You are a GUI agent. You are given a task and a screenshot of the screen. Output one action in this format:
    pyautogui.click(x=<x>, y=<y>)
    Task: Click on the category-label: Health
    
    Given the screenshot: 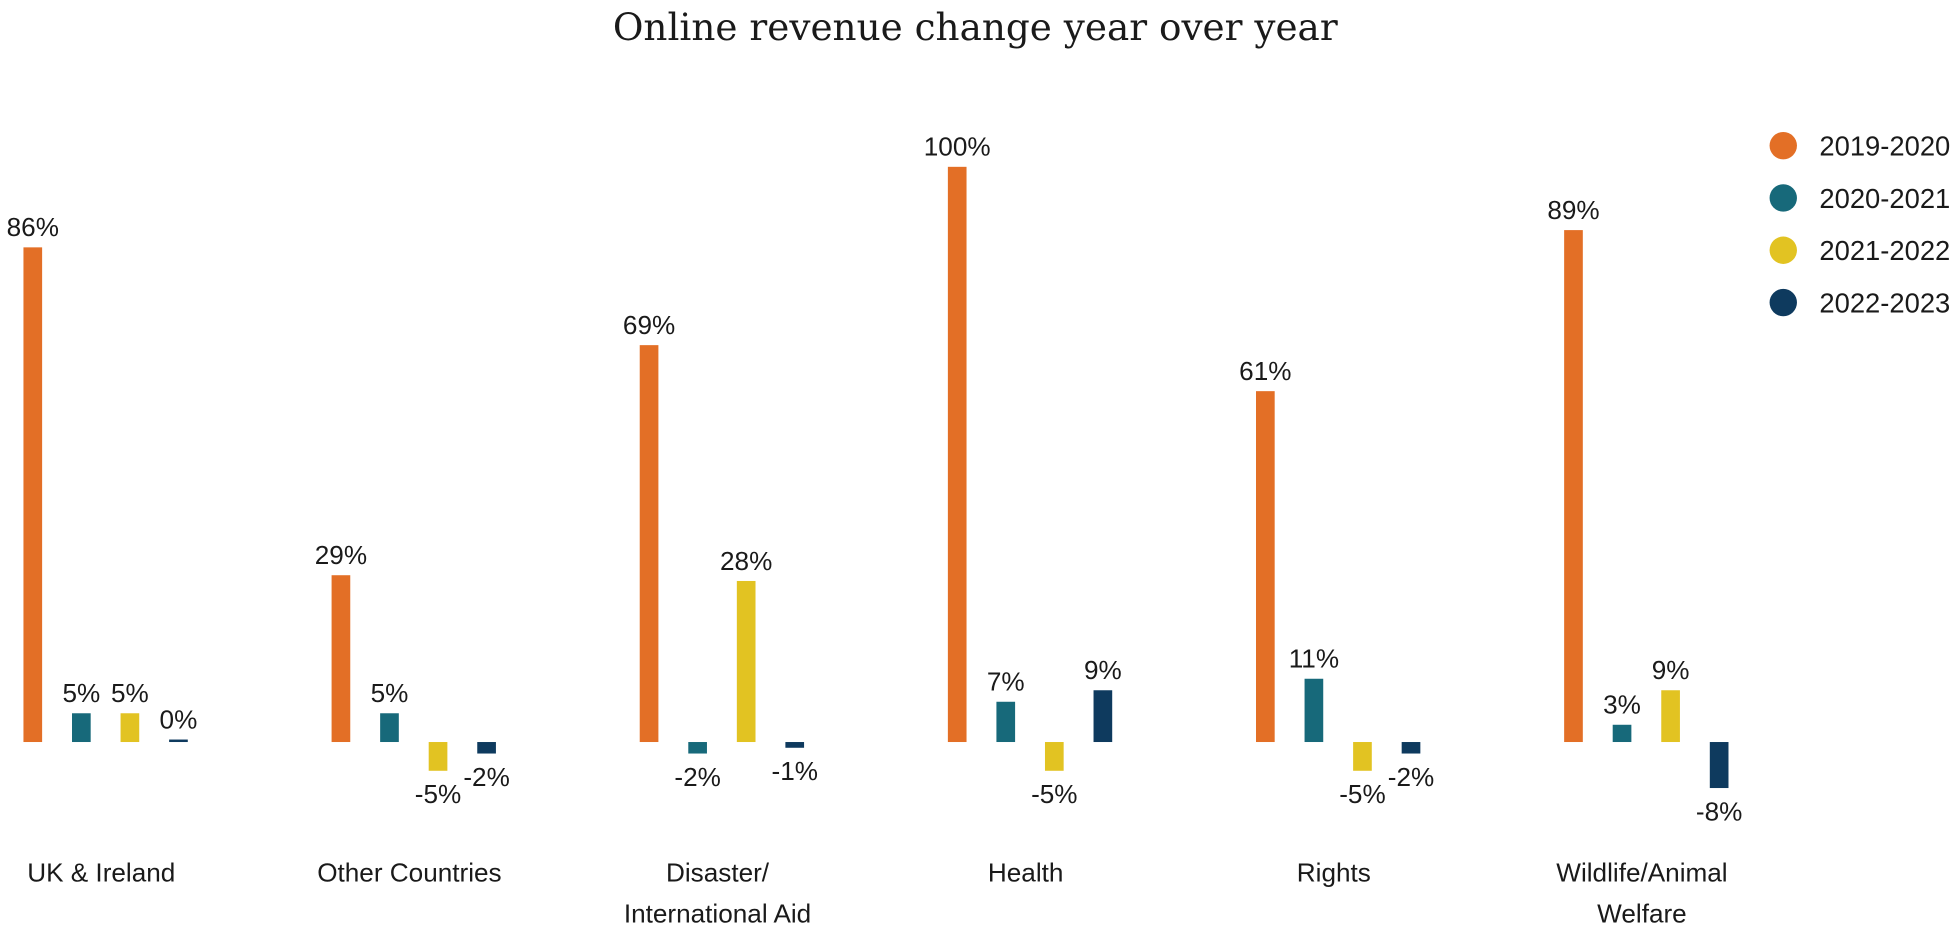 What is the action you would take?
    pyautogui.click(x=1026, y=872)
    